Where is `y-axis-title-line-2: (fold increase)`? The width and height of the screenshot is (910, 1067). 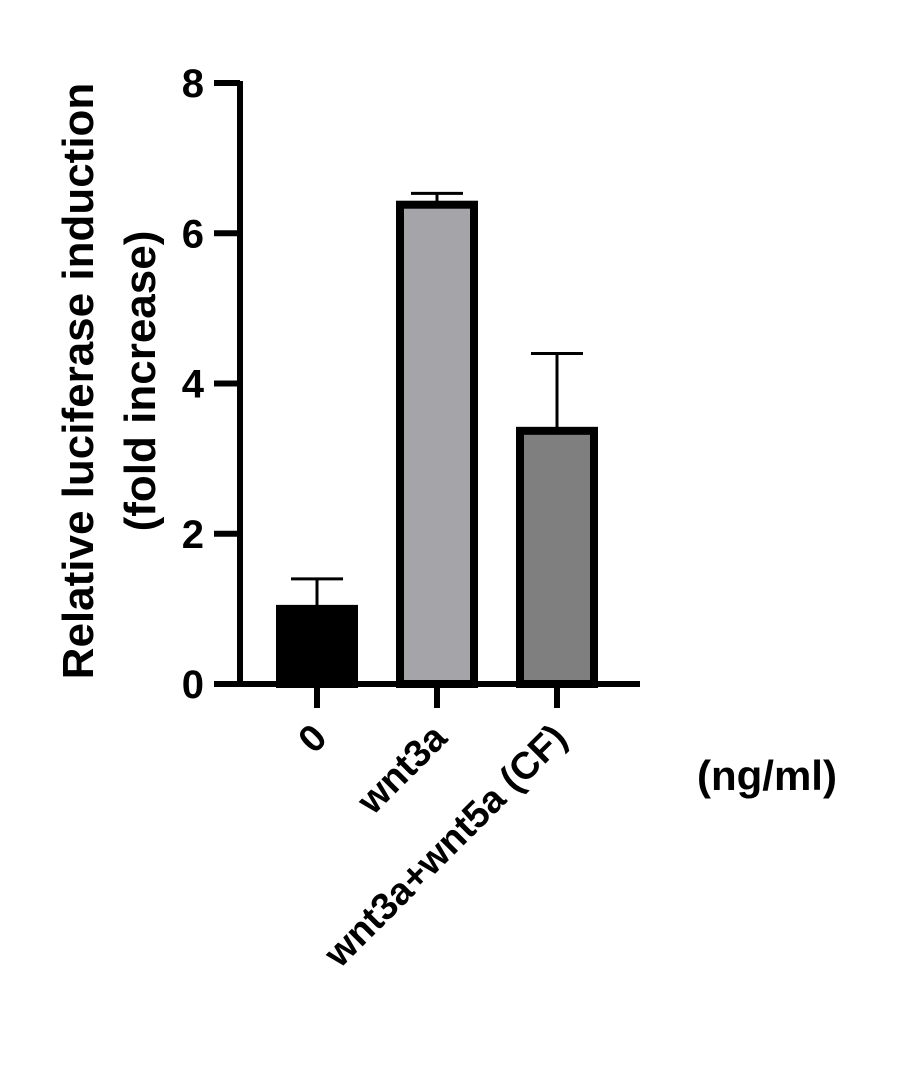 y-axis-title-line-2: (fold increase) is located at coordinates (140, 381).